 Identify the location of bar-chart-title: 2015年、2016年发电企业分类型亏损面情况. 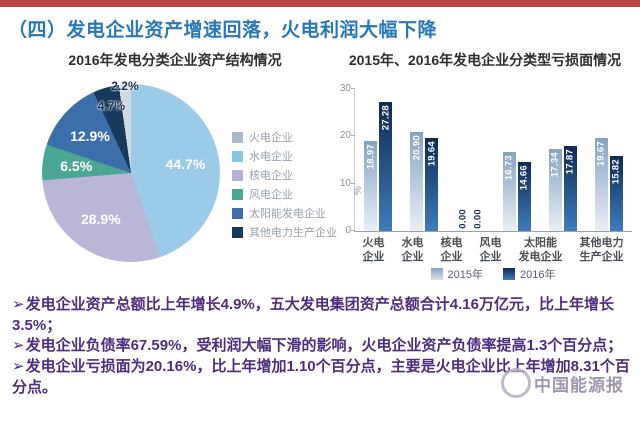
(485, 60).